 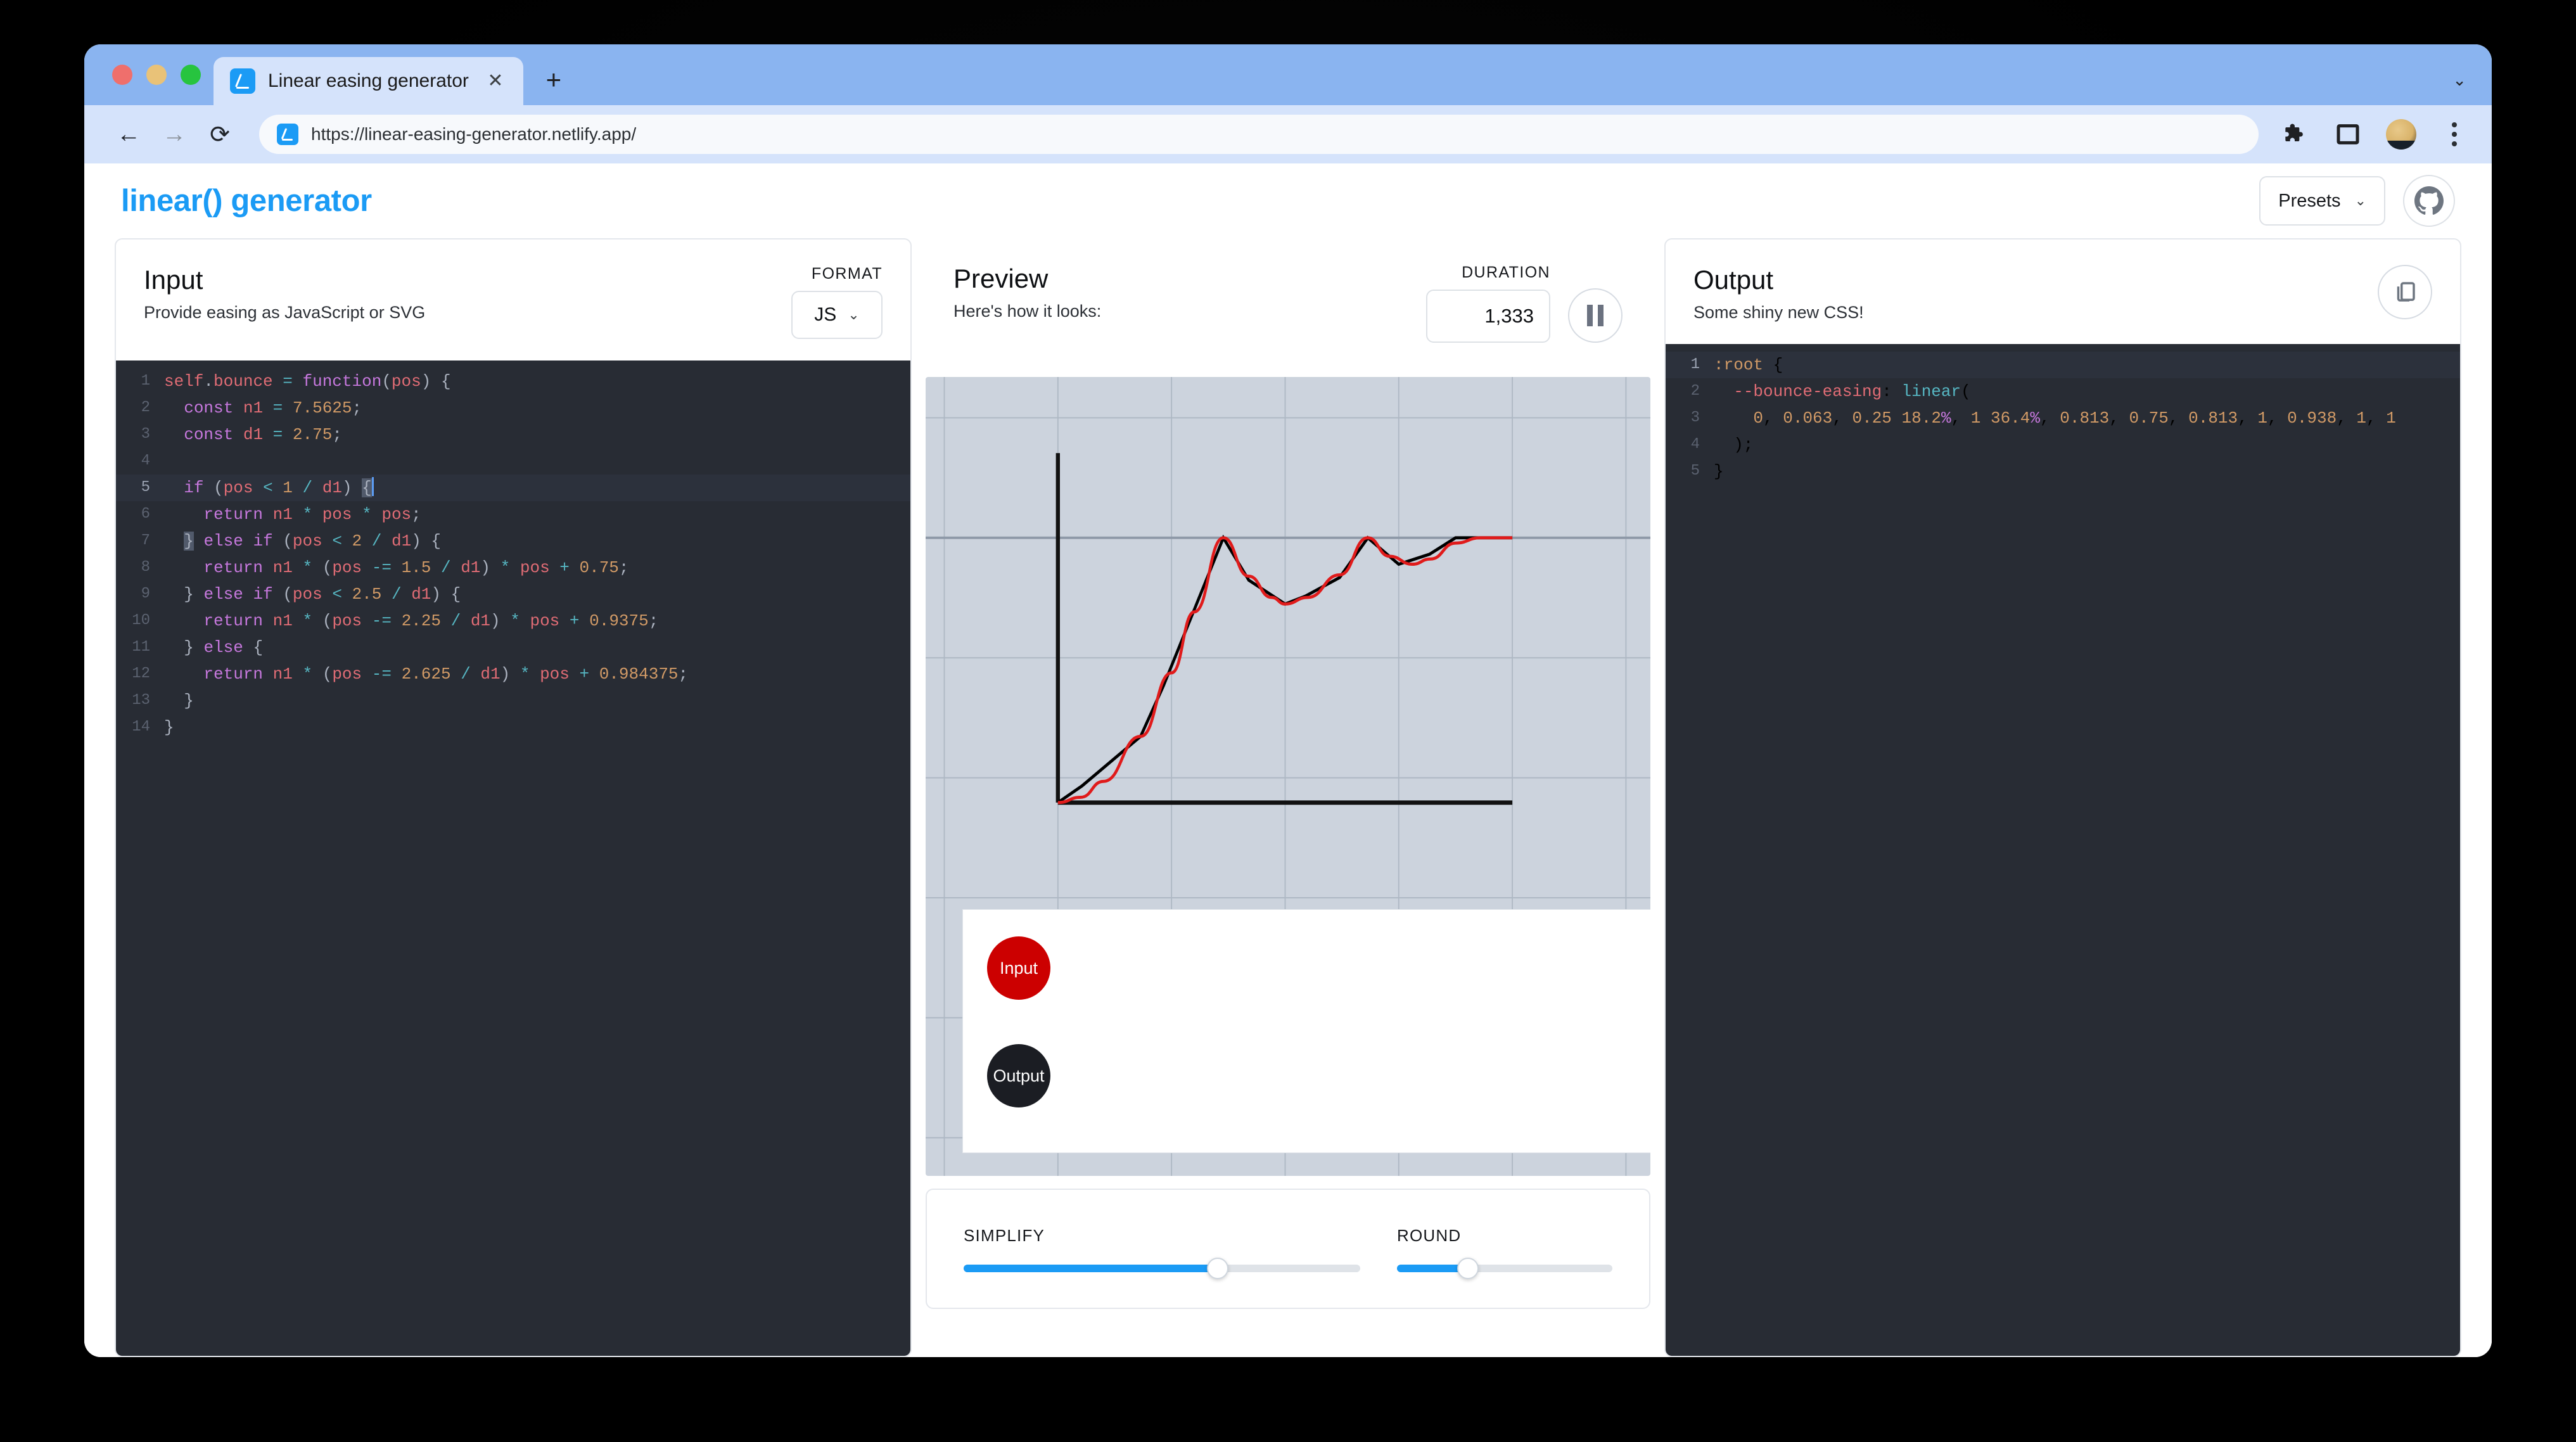 I want to click on presets-label: Presets, so click(x=2310, y=200).